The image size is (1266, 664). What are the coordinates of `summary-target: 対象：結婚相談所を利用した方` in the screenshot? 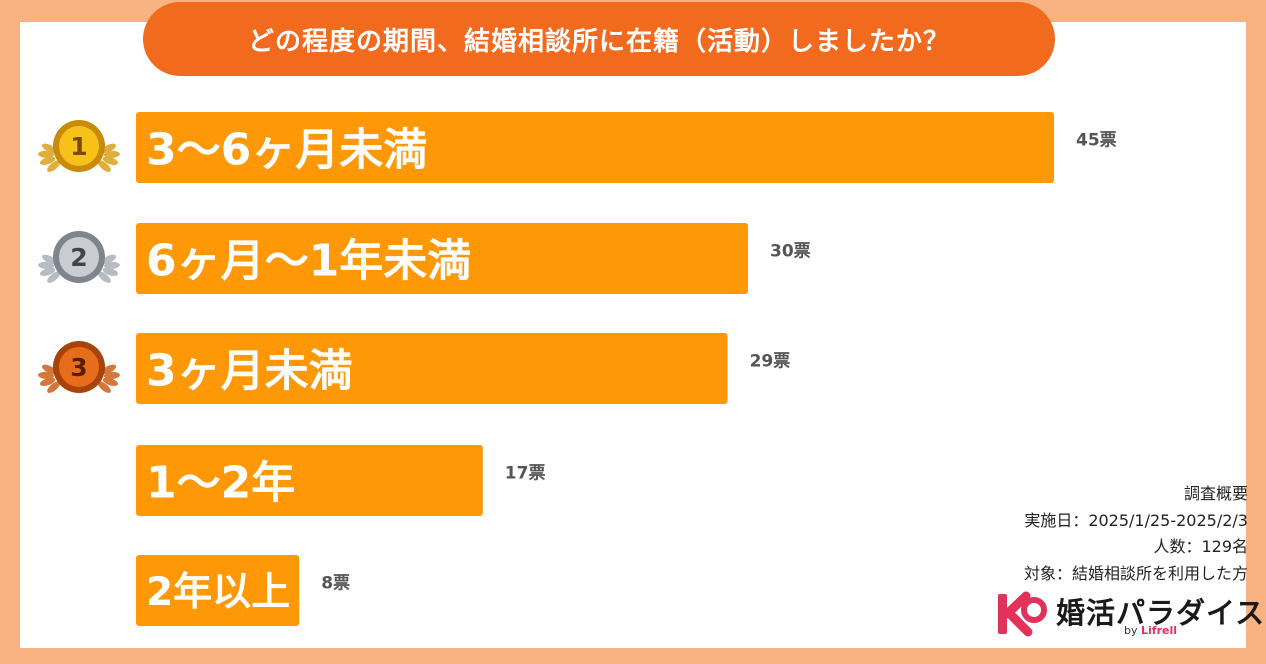 It's located at (1135, 573).